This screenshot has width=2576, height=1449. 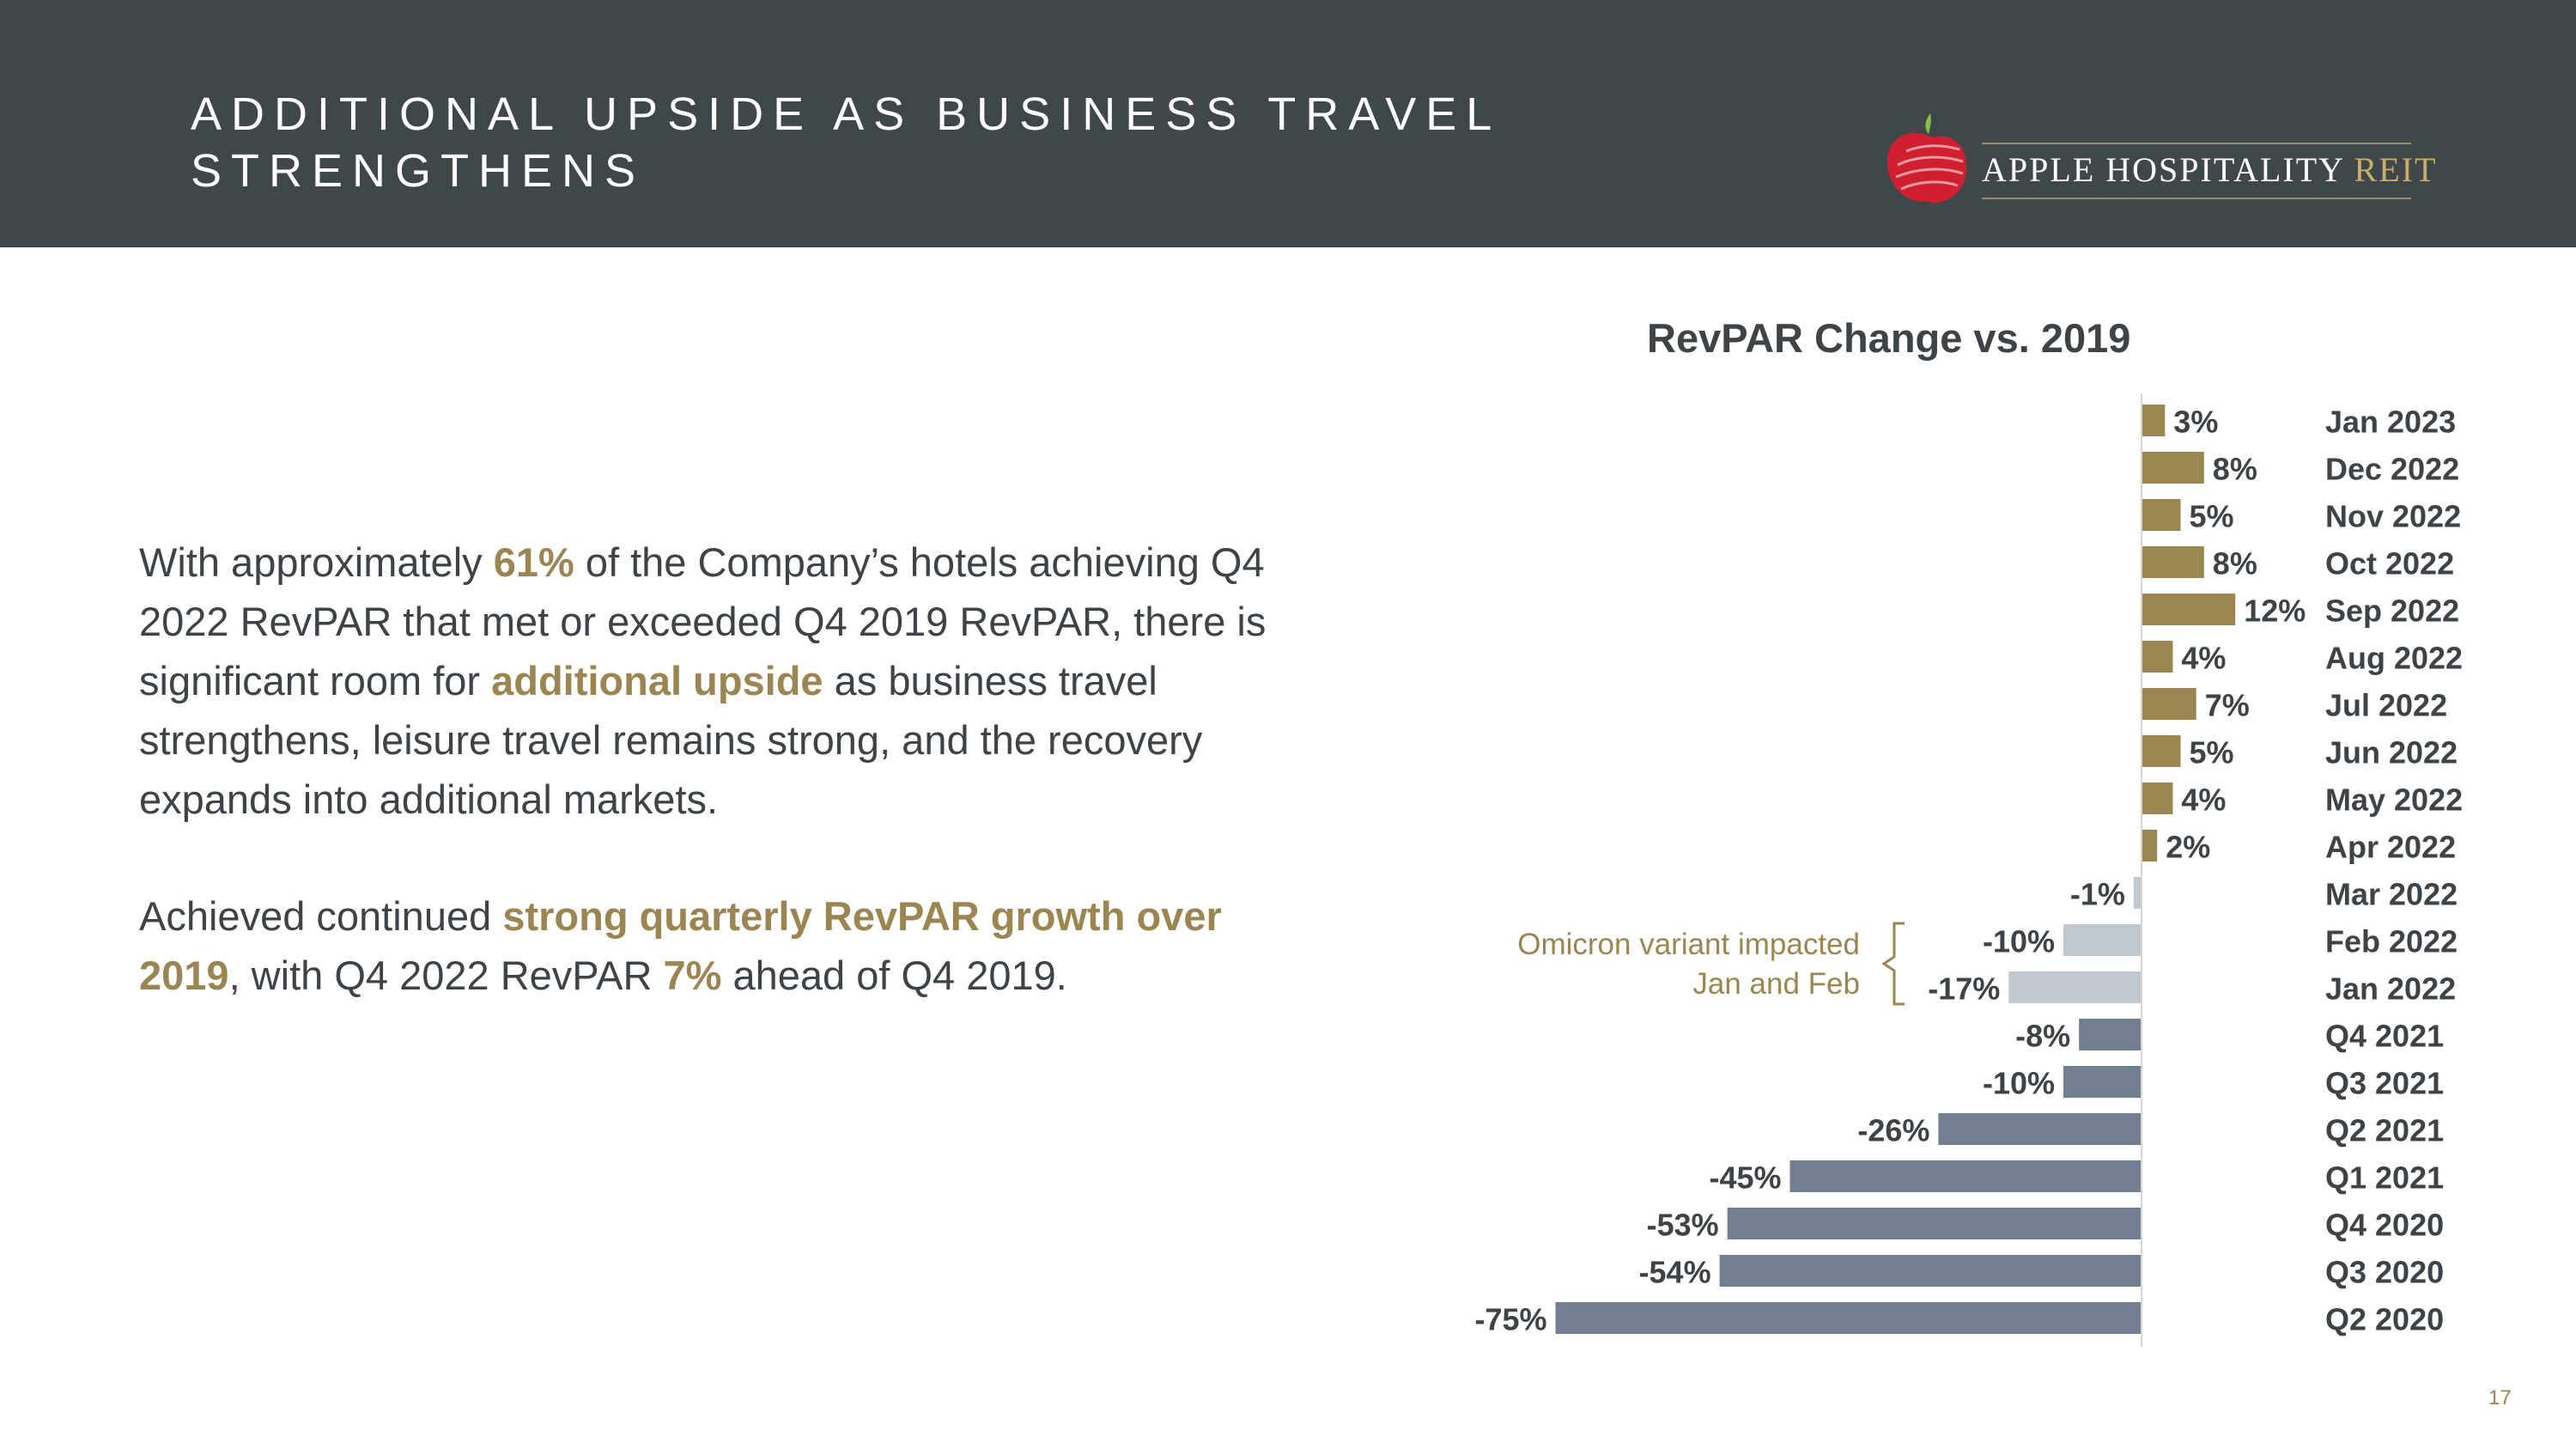 I want to click on logo-rule-bottom, so click(x=2196, y=198).